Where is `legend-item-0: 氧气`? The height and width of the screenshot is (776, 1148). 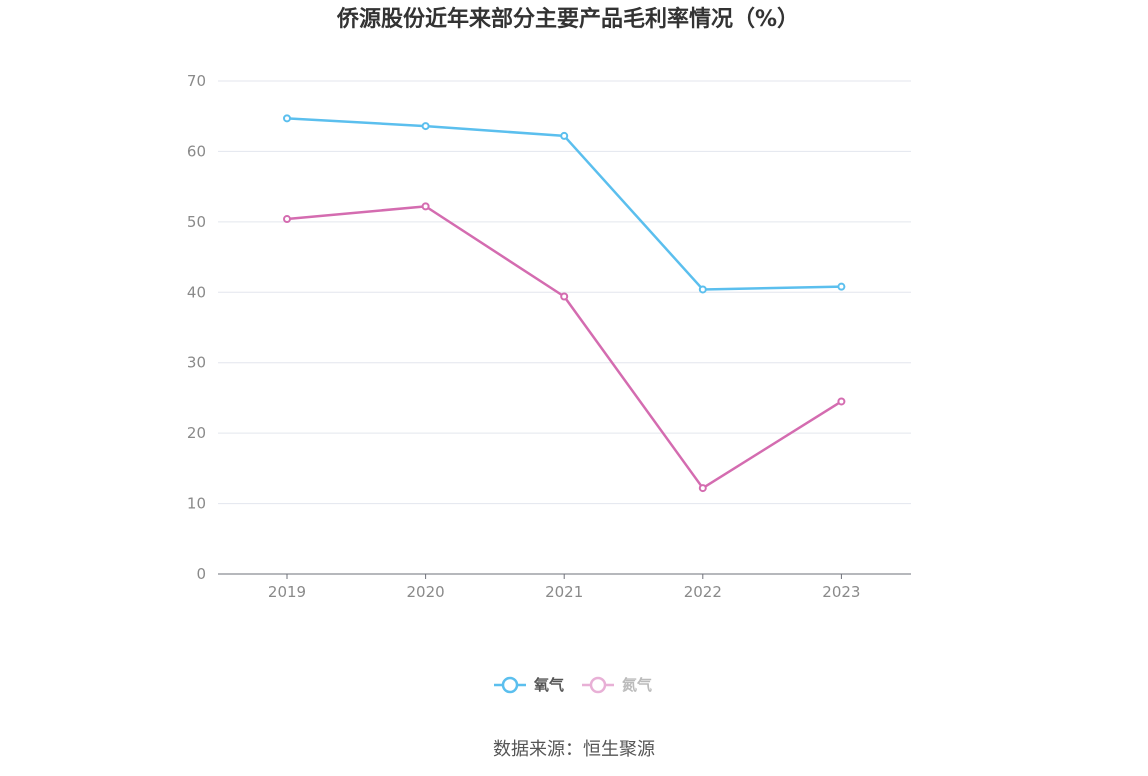
legend-item-0: 氧气 is located at coordinates (529, 685).